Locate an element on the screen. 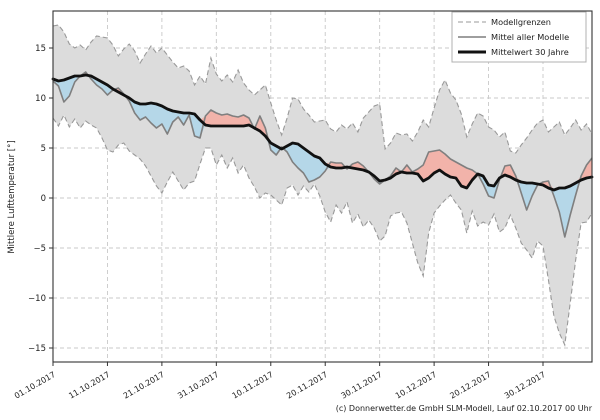 This screenshot has width=600, height=420. legend-label-2: Mittel aller Modelle is located at coordinates (530, 37).